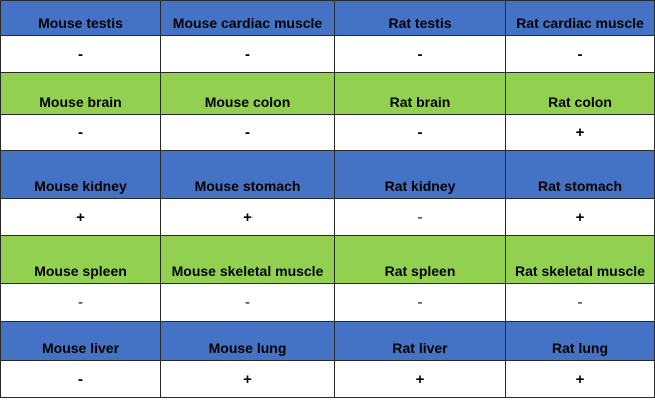 The width and height of the screenshot is (655, 403). What do you see at coordinates (80, 341) in the screenshot?
I see `header-cell-mouse-liver: Mouse liver` at bounding box center [80, 341].